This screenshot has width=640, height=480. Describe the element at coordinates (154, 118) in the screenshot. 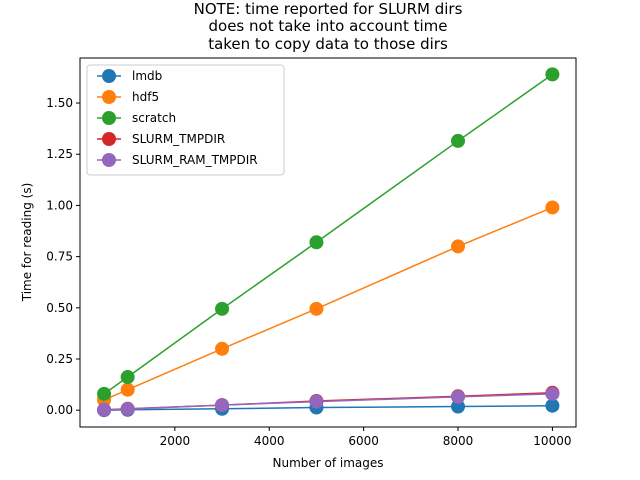

I see `legend-label: scratch` at that location.